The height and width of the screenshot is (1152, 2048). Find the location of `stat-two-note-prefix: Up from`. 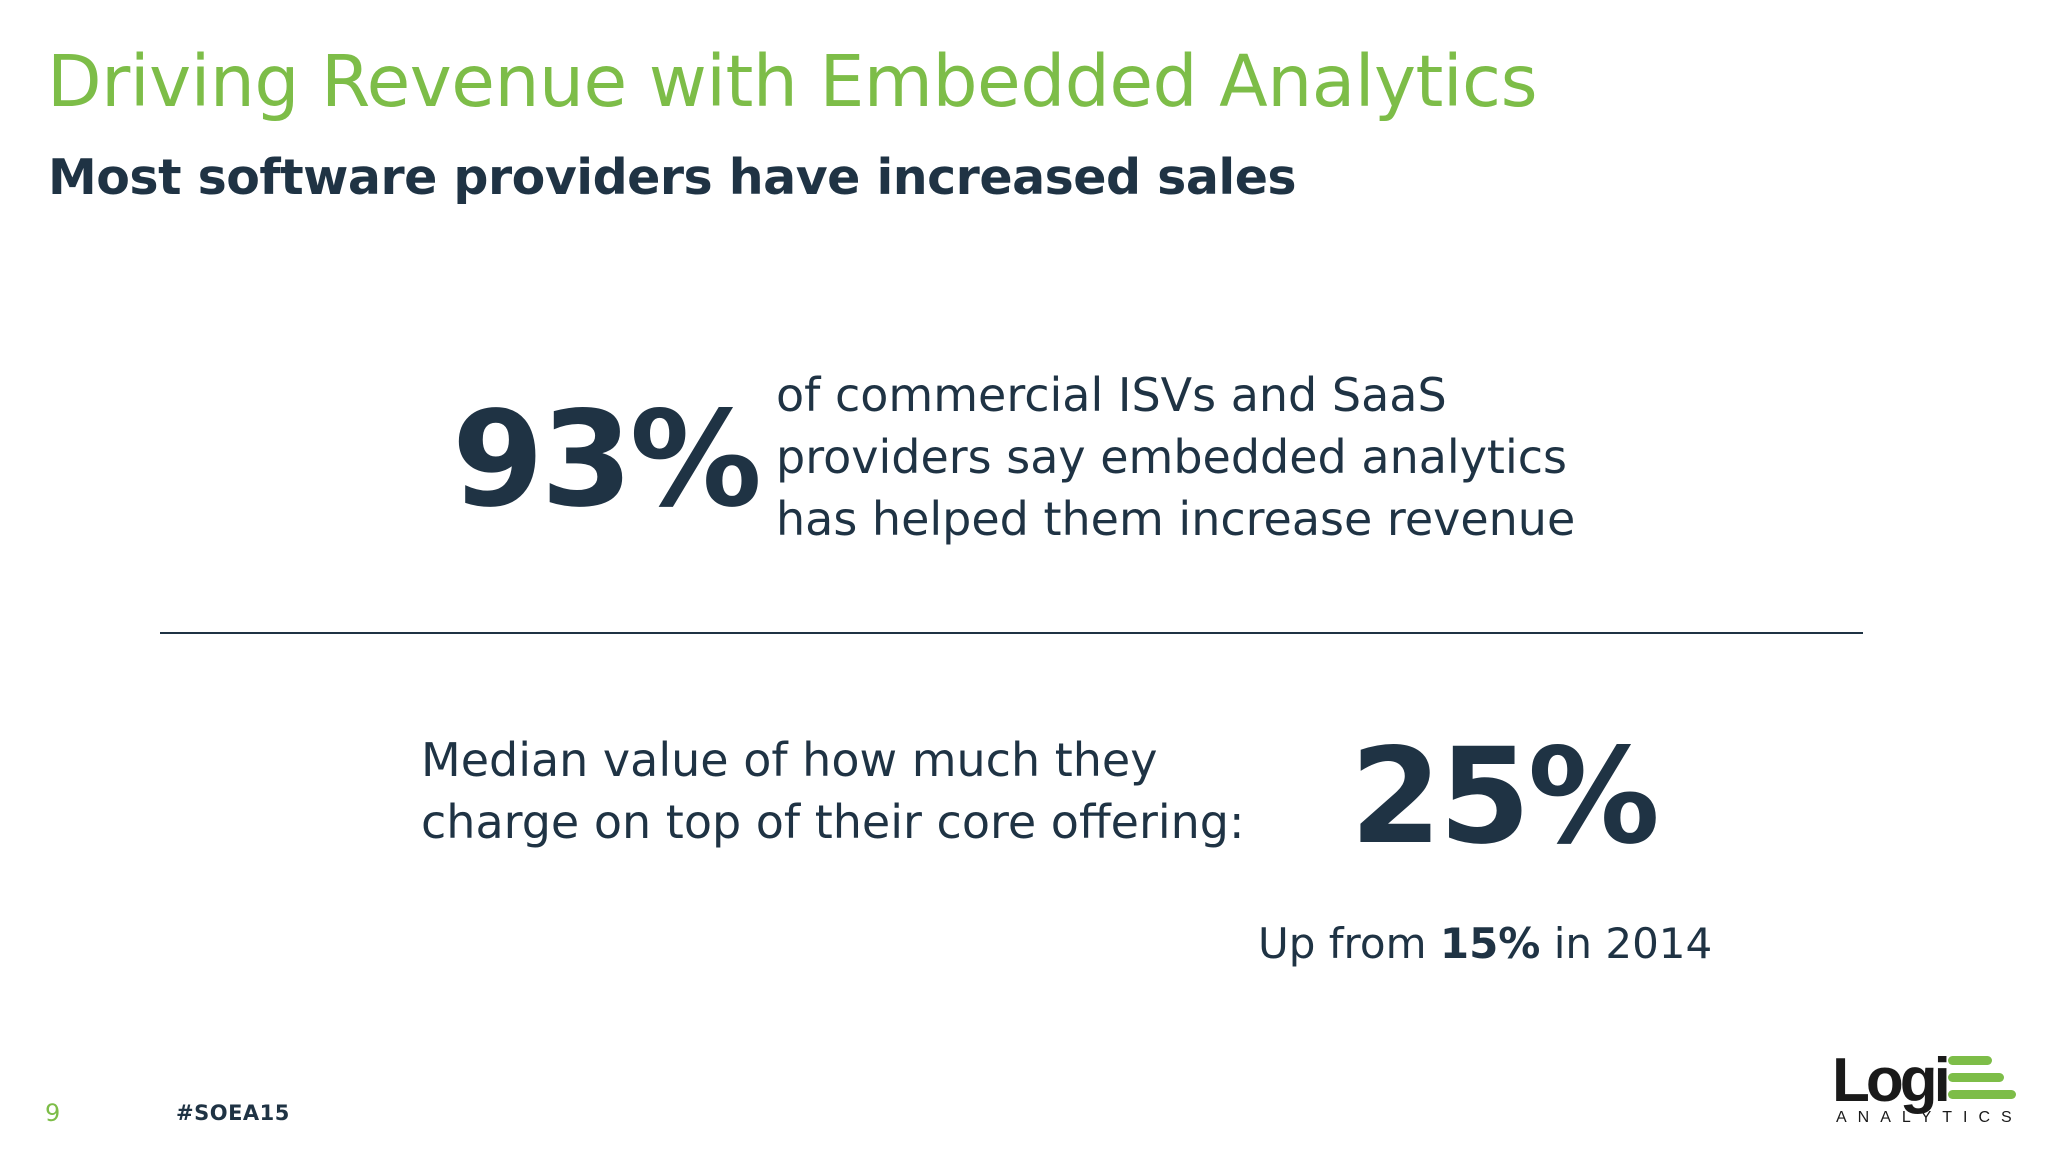

stat-two-note-prefix: Up from is located at coordinates (1349, 943).